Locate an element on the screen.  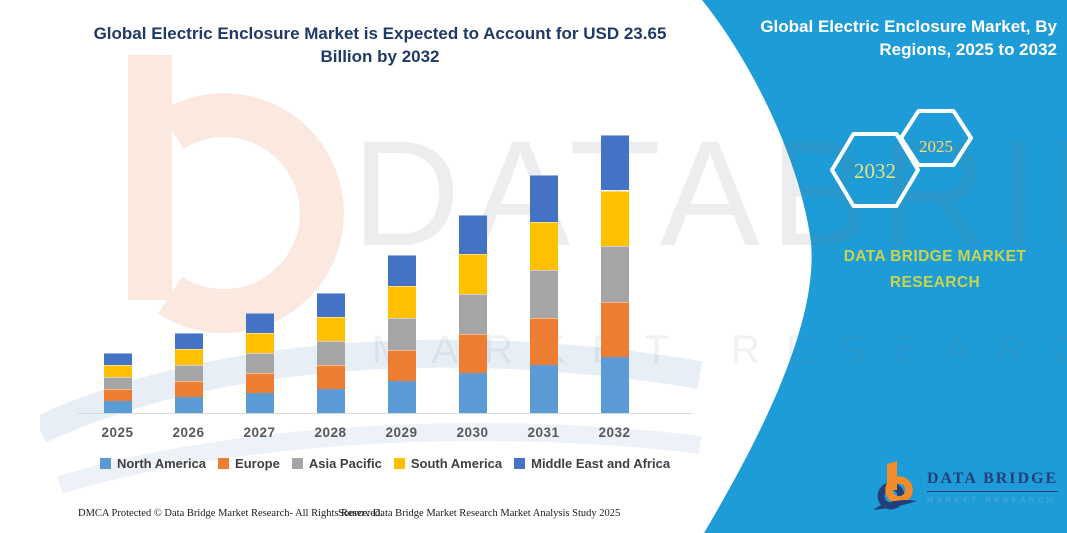
legend-label: North America is located at coordinates (161, 463).